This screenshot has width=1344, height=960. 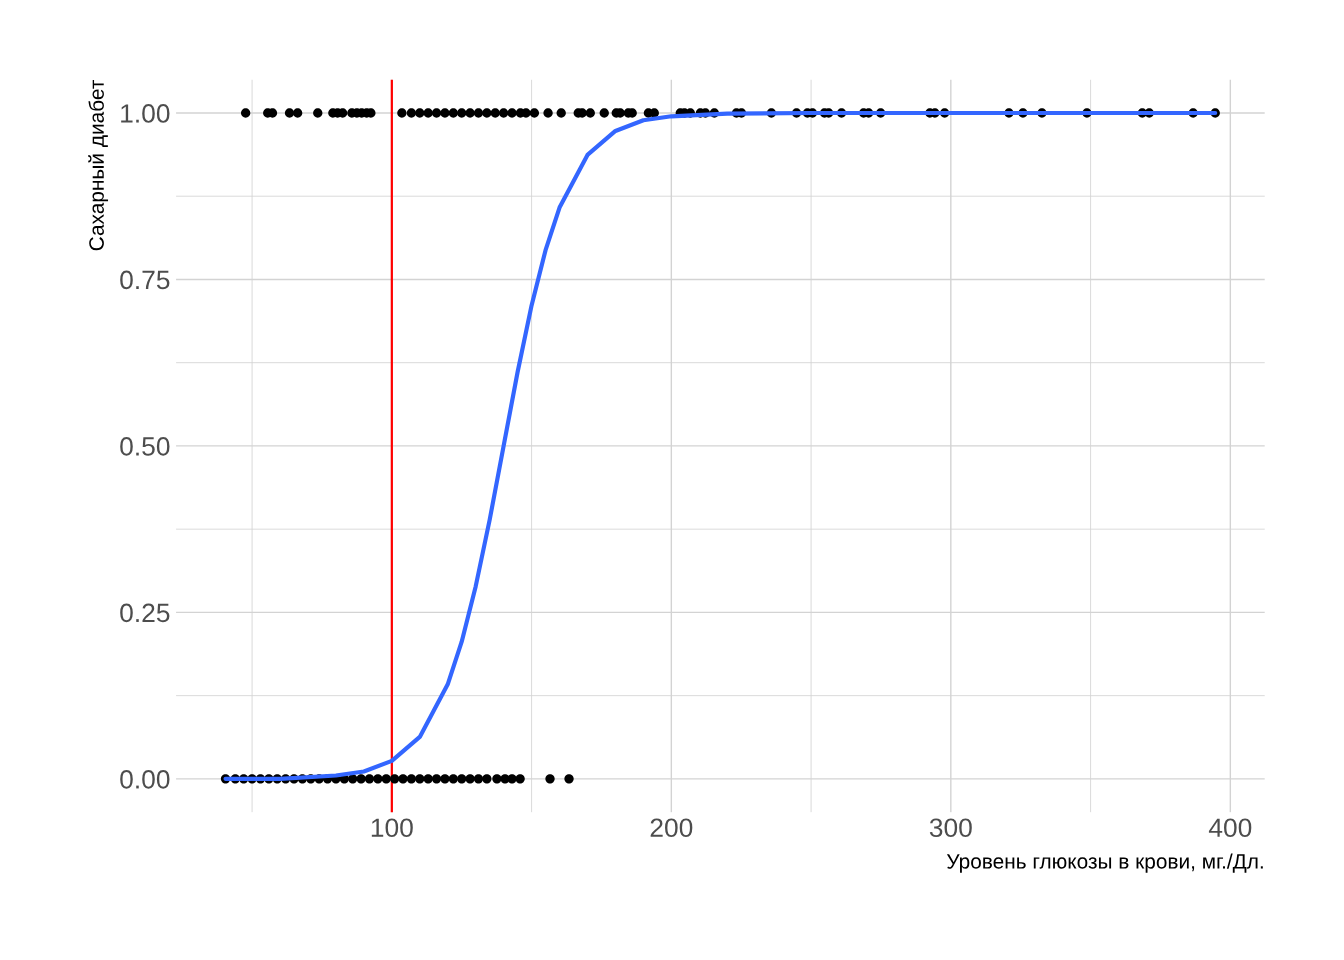 What do you see at coordinates (950, 828) in the screenshot?
I see `x-tick-label: 300` at bounding box center [950, 828].